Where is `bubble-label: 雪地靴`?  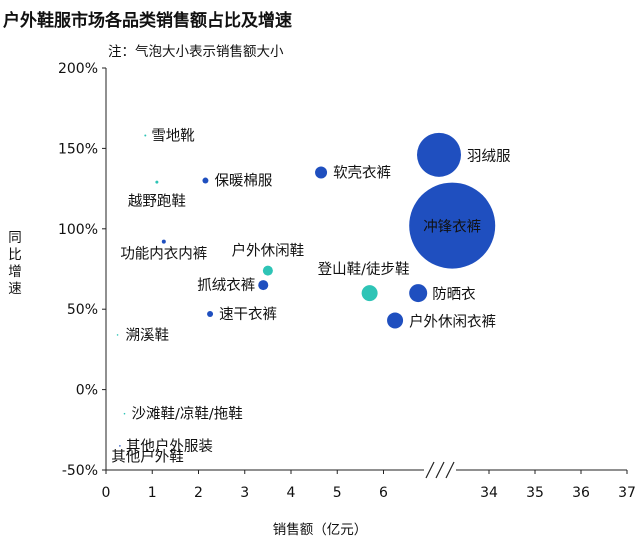 bubble-label: 雪地靴 is located at coordinates (173, 136).